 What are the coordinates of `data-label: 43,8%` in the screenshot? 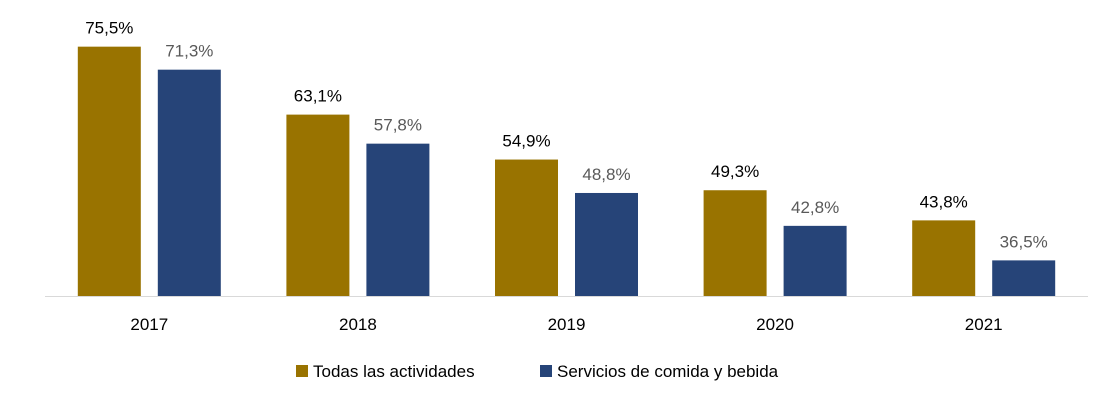 It's located at (944, 201).